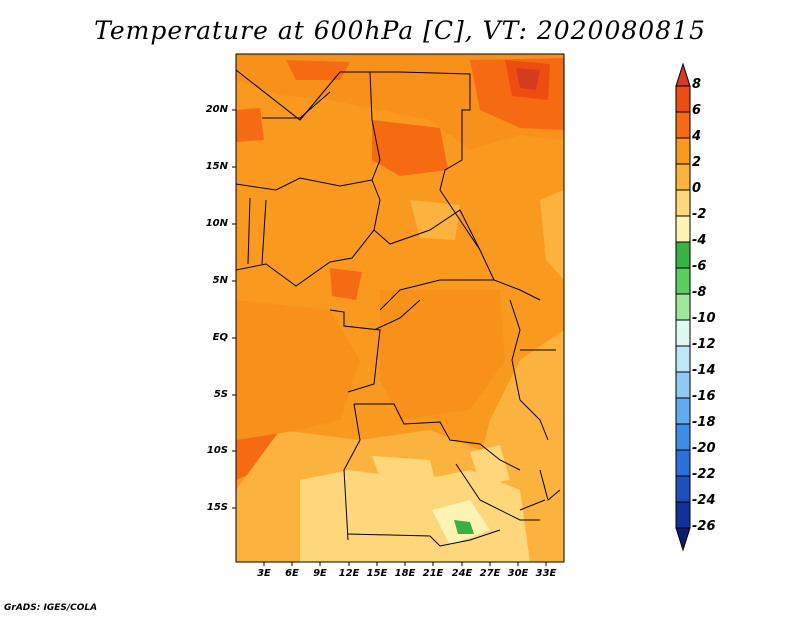  What do you see at coordinates (234, 309) in the screenshot?
I see `lat-ticks` at bounding box center [234, 309].